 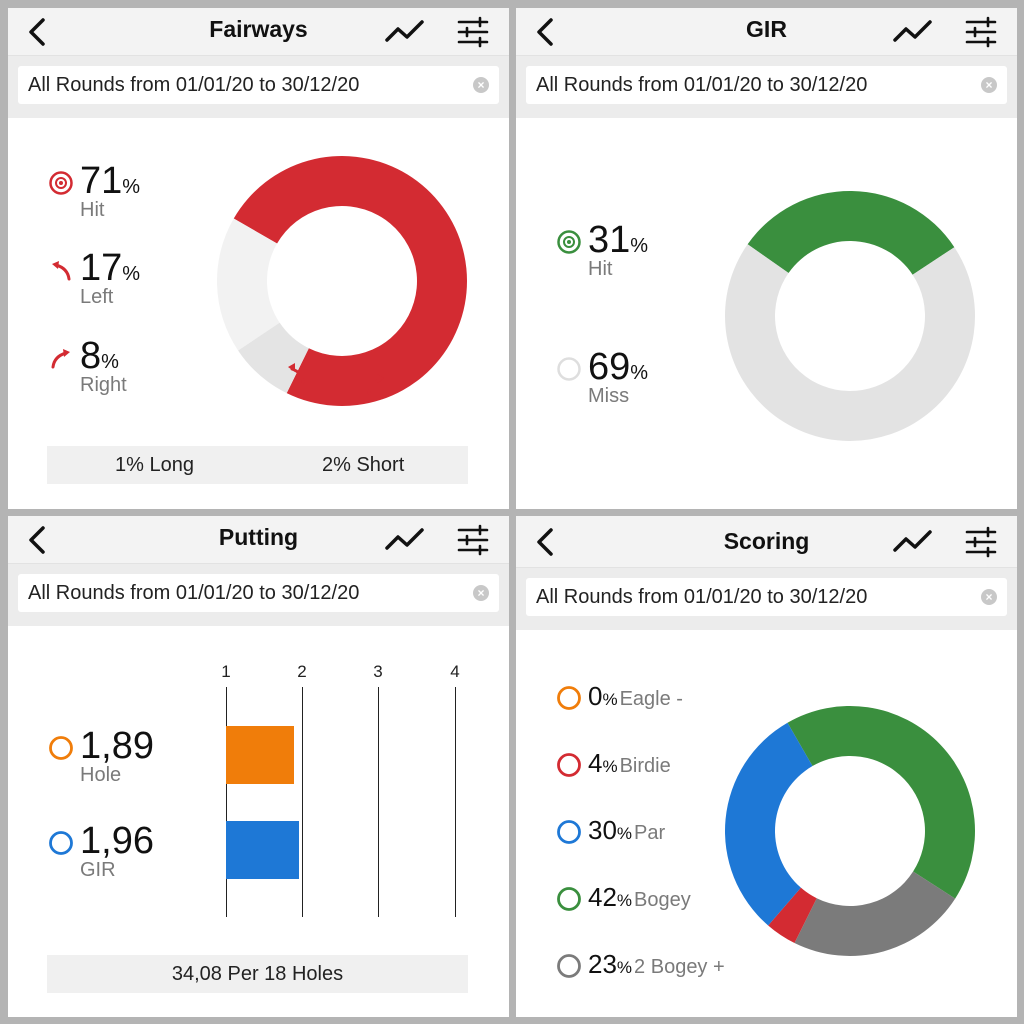 I want to click on stat-label: Right, so click(x=103, y=385).